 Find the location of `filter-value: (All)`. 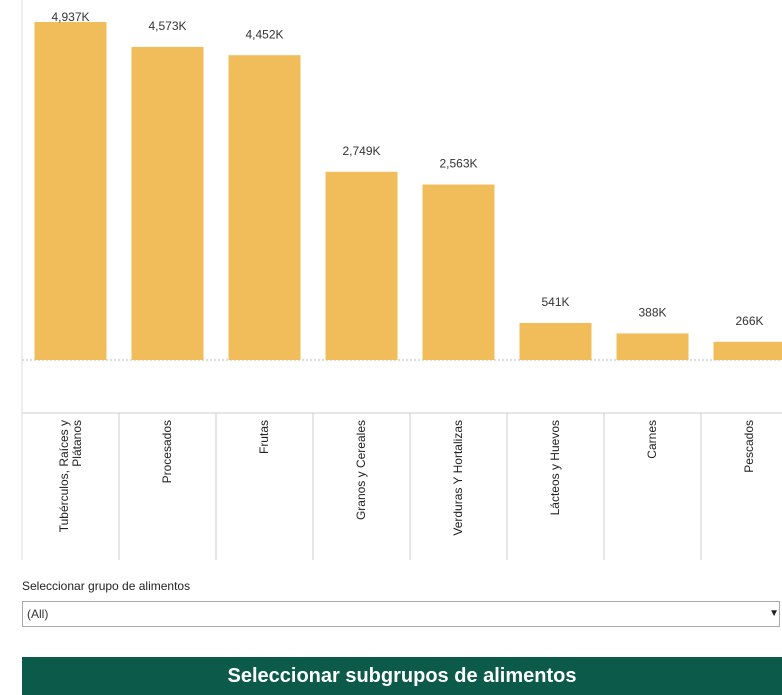

filter-value: (All) is located at coordinates (38, 614).